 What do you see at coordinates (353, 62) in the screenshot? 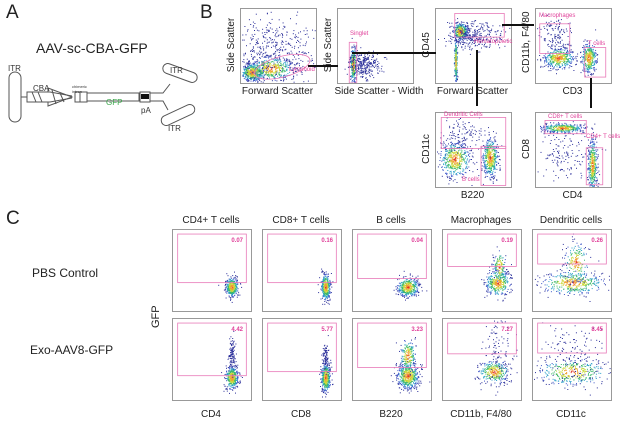
I see `gate` at bounding box center [353, 62].